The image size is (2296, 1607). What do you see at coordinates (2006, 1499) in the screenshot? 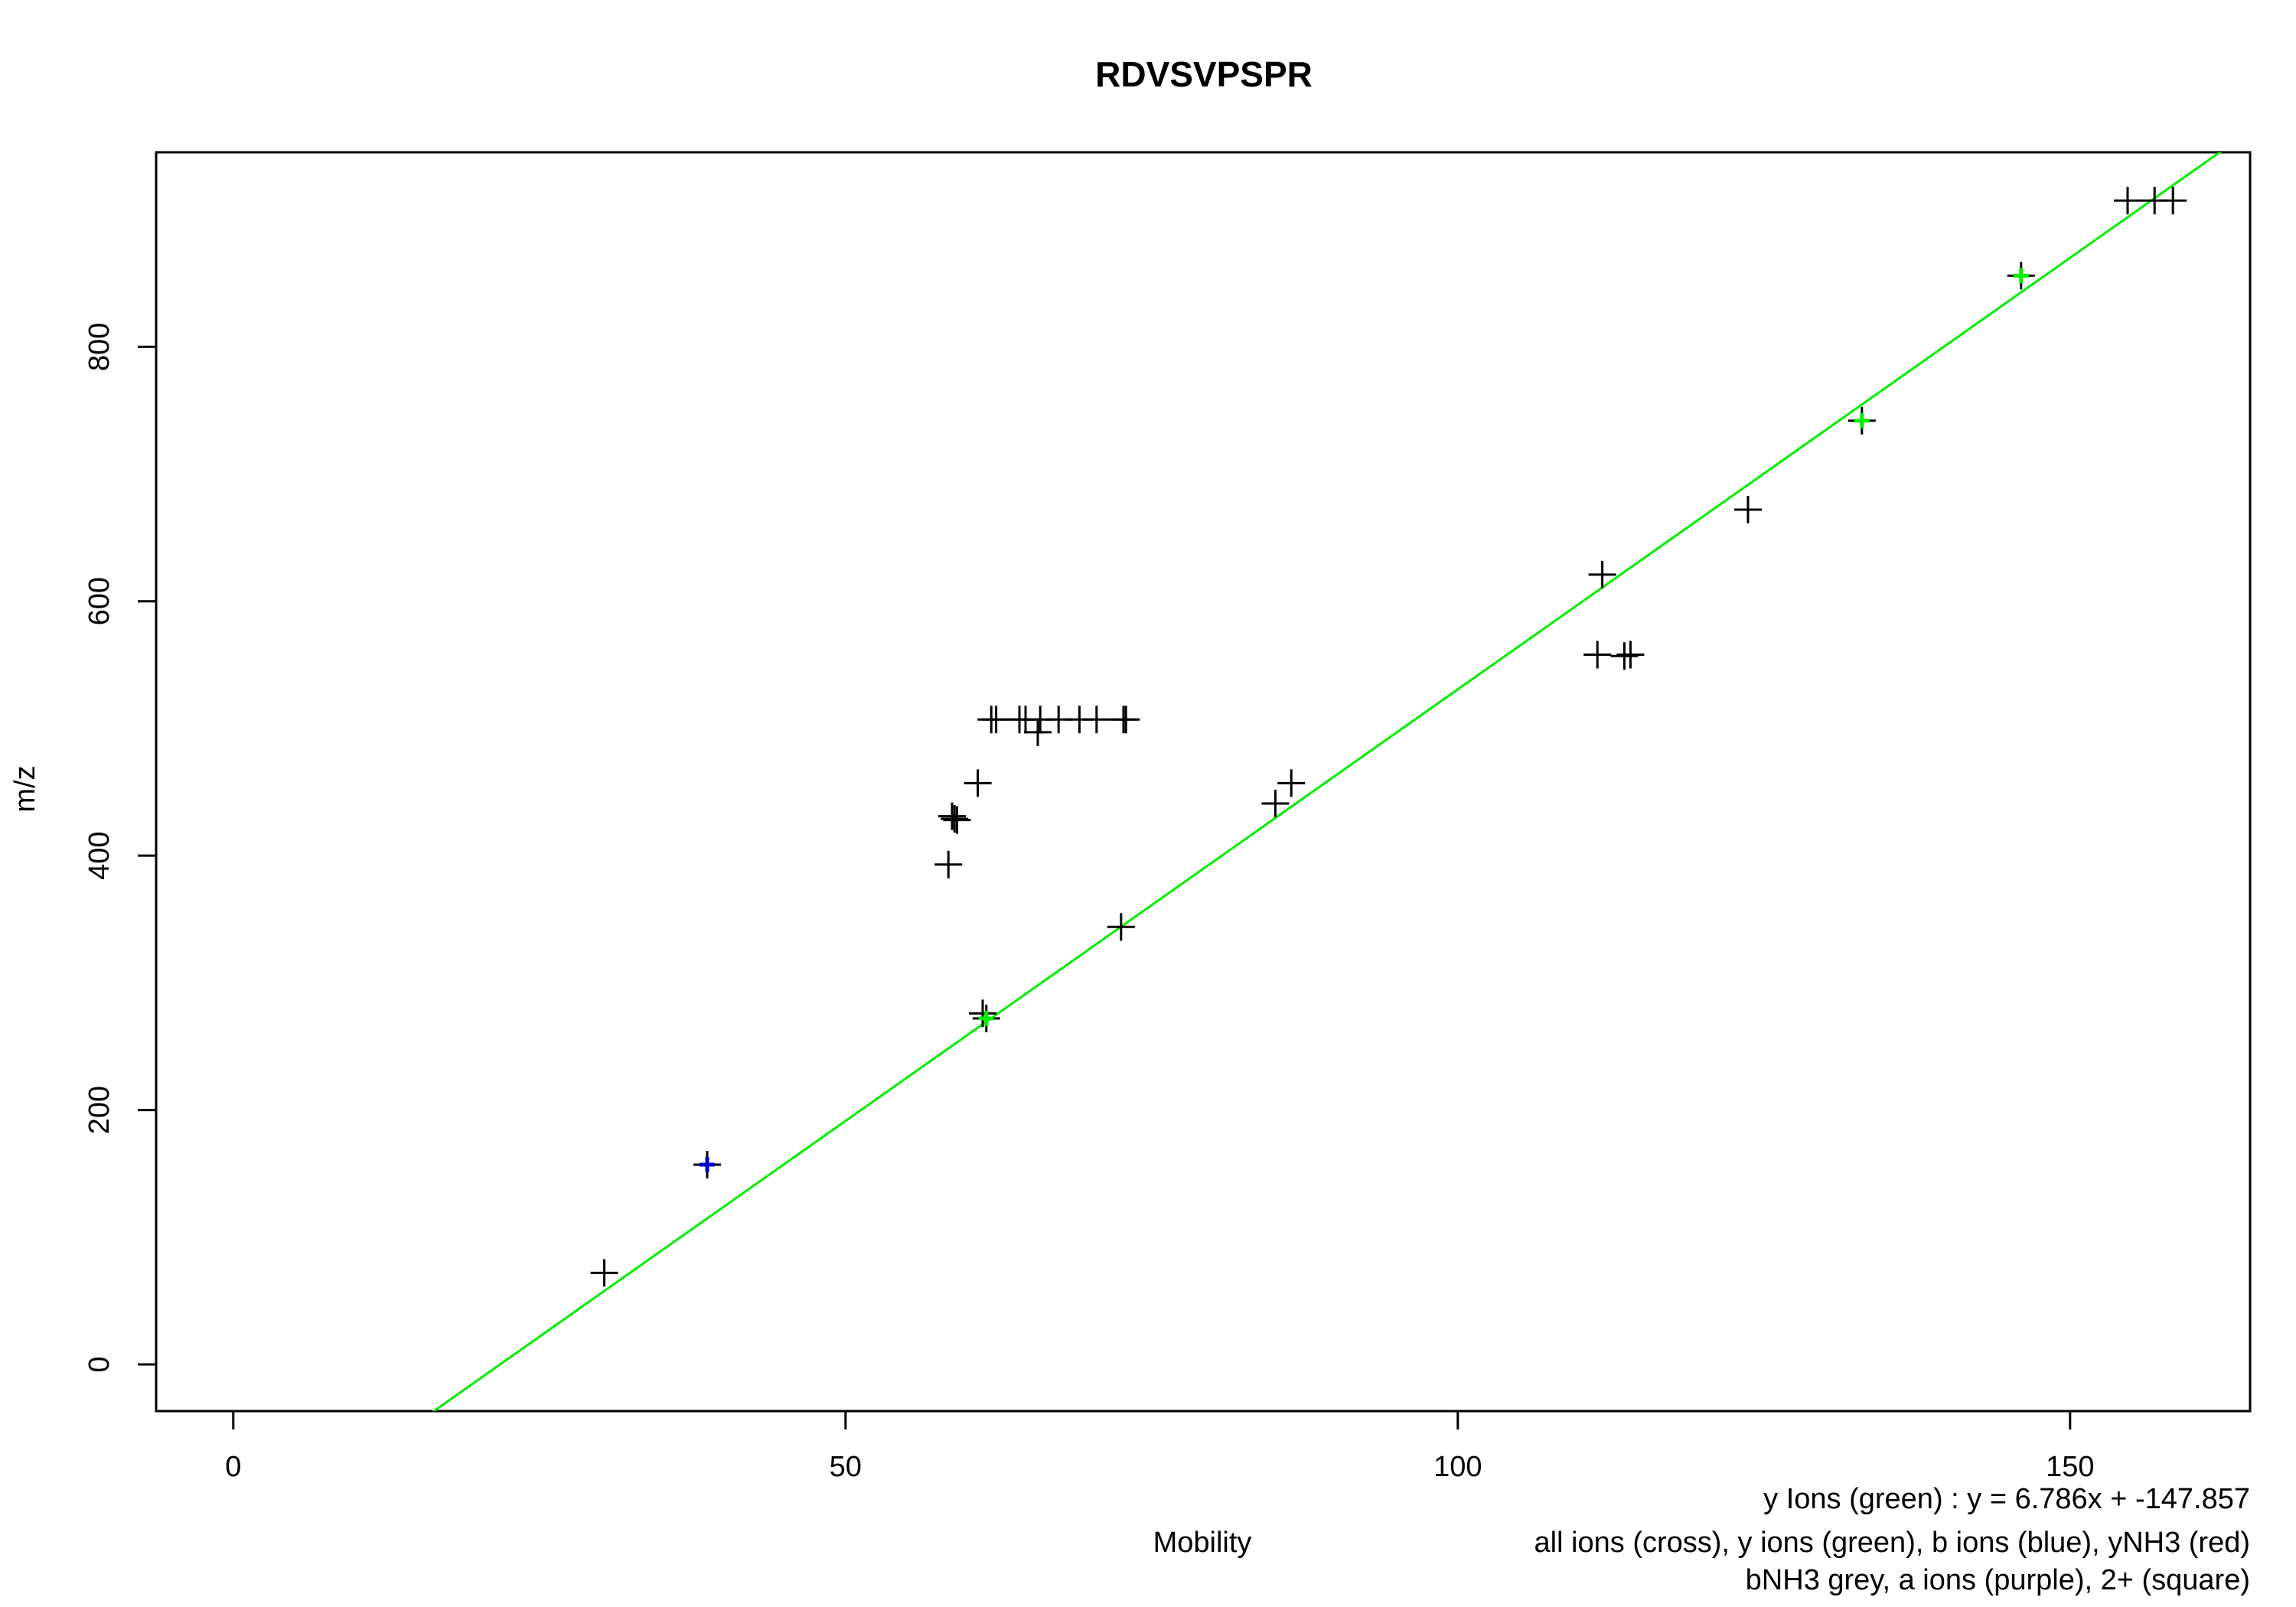
I see `annotation: y Ions (green) : y = 6.786x + -147.857` at bounding box center [2006, 1499].